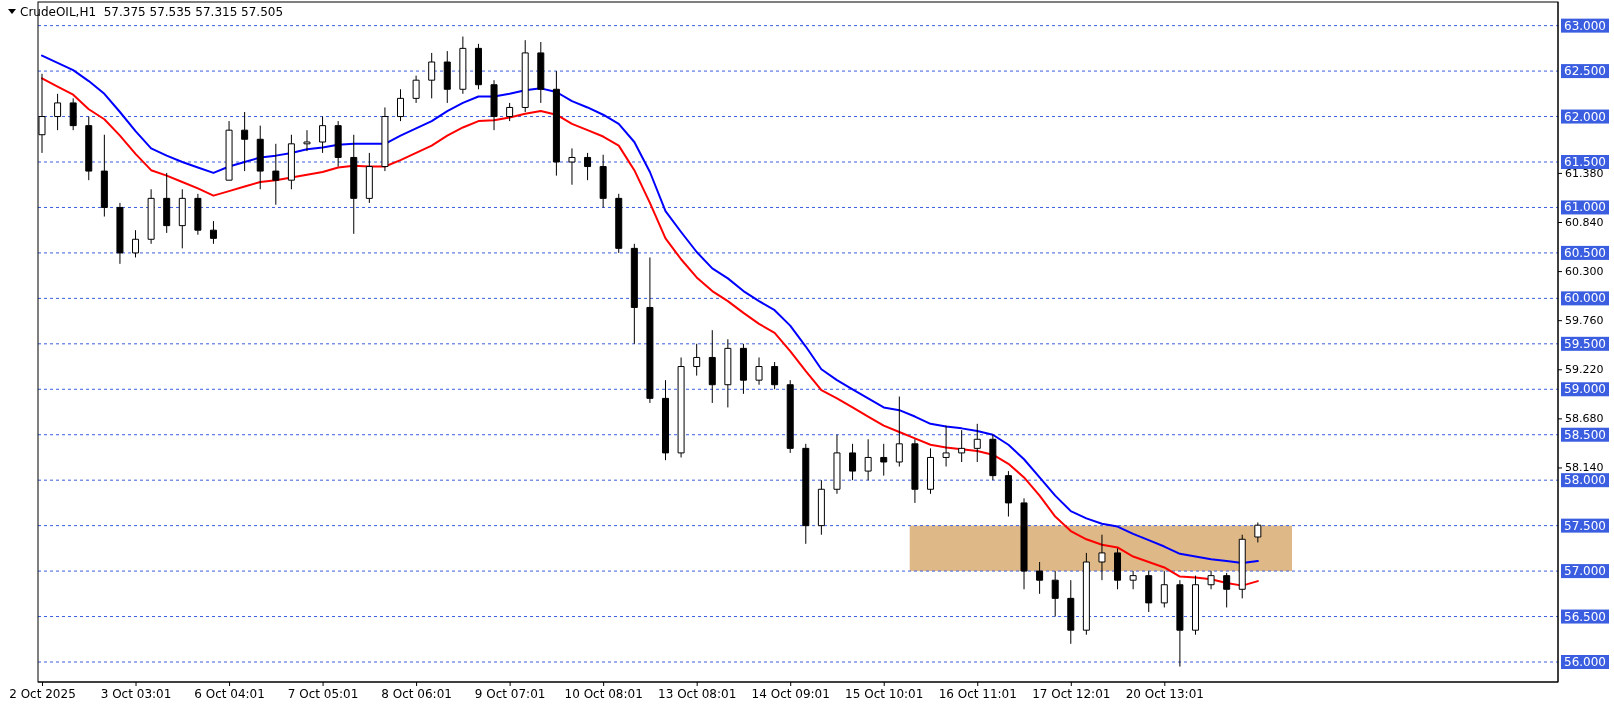 This screenshot has width=1614, height=706. Describe the element at coordinates (136, 693) in the screenshot. I see `x-tick-label: 3 Oct 03:01` at that location.